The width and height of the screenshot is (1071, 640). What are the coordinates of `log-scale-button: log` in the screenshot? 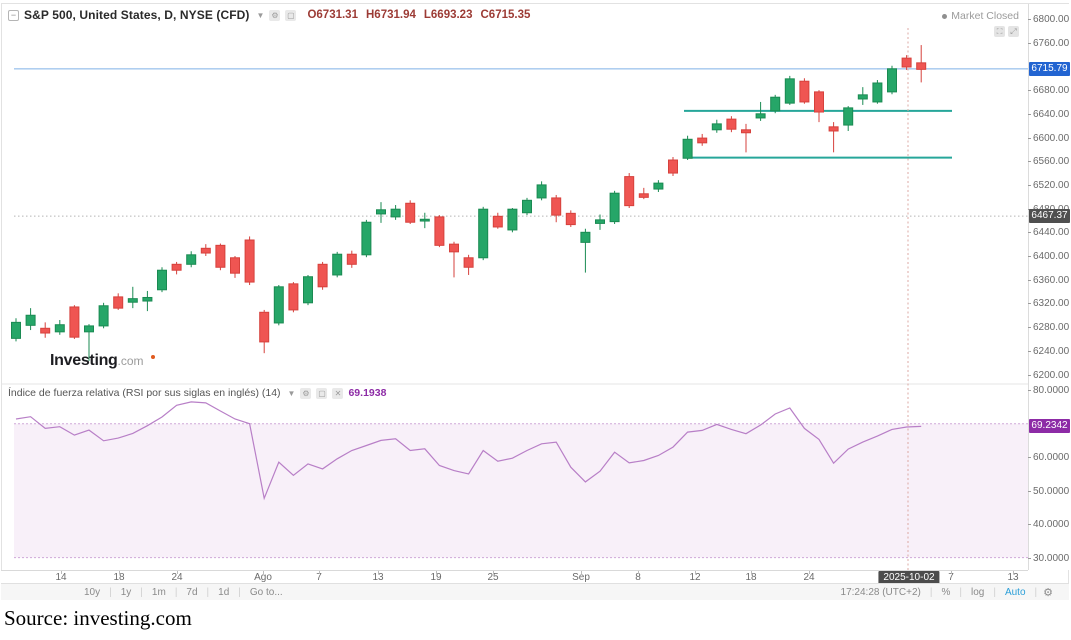 It's located at (977, 592).